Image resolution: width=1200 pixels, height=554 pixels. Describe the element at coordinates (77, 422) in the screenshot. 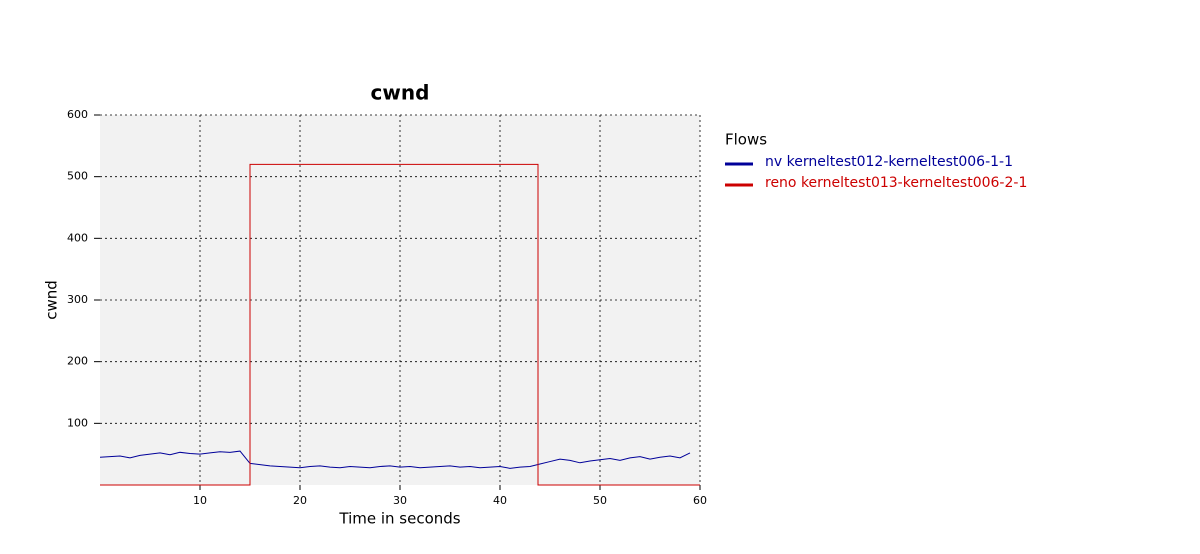

I see `y-tick-label: 100` at that location.